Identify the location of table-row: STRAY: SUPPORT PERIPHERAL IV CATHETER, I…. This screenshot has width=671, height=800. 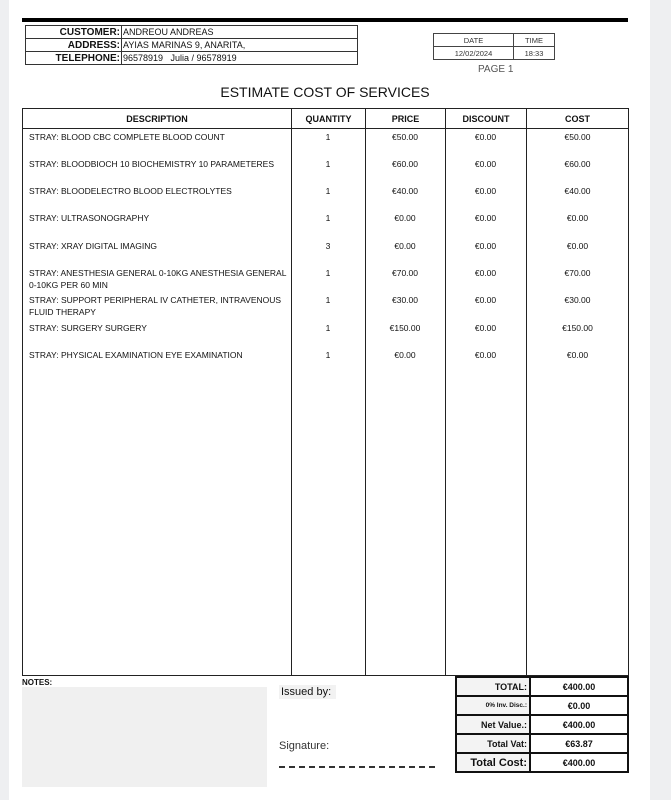
(325, 306).